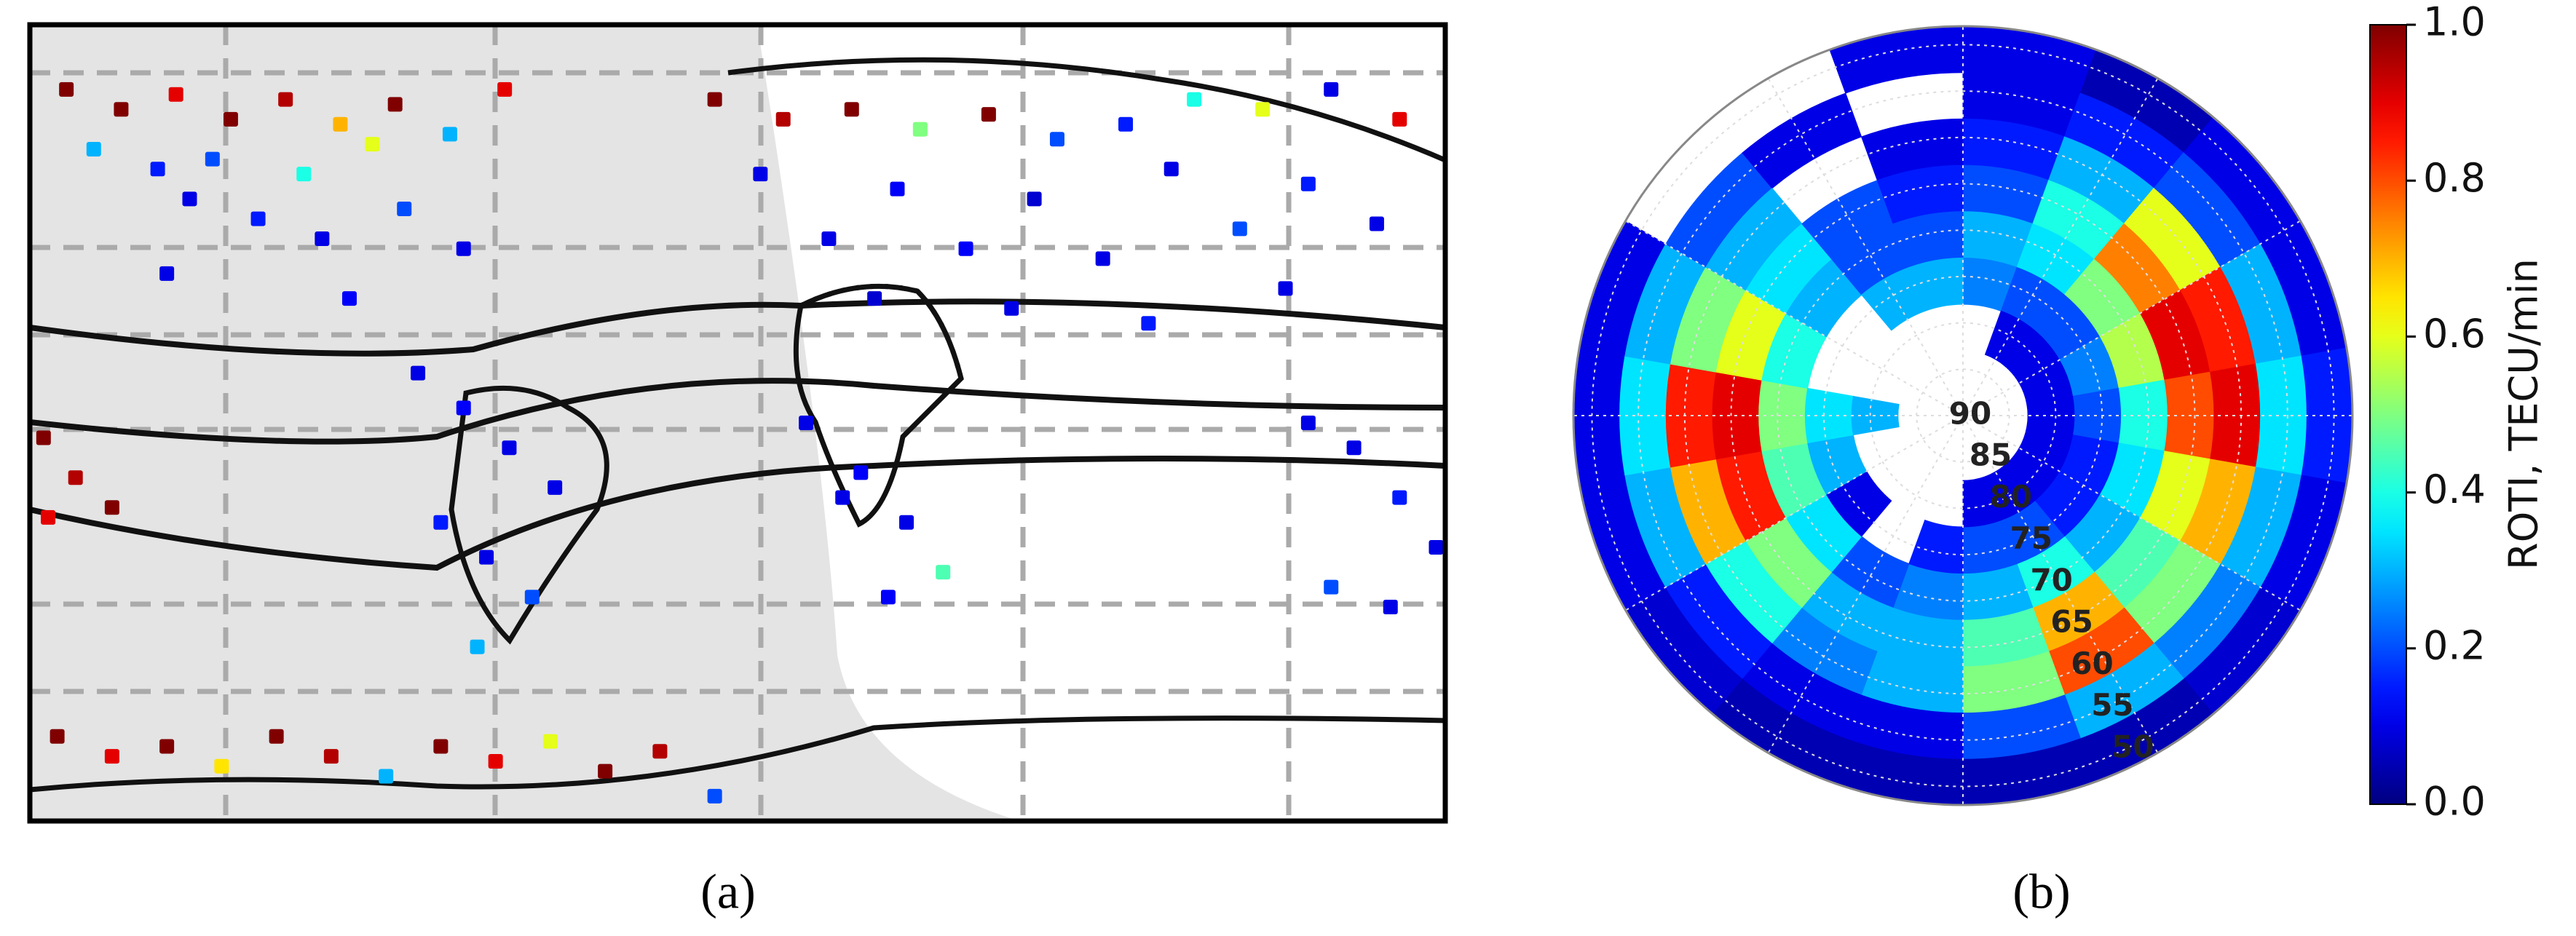 Image resolution: width=2576 pixels, height=936 pixels. I want to click on colorbar, so click(2388, 414).